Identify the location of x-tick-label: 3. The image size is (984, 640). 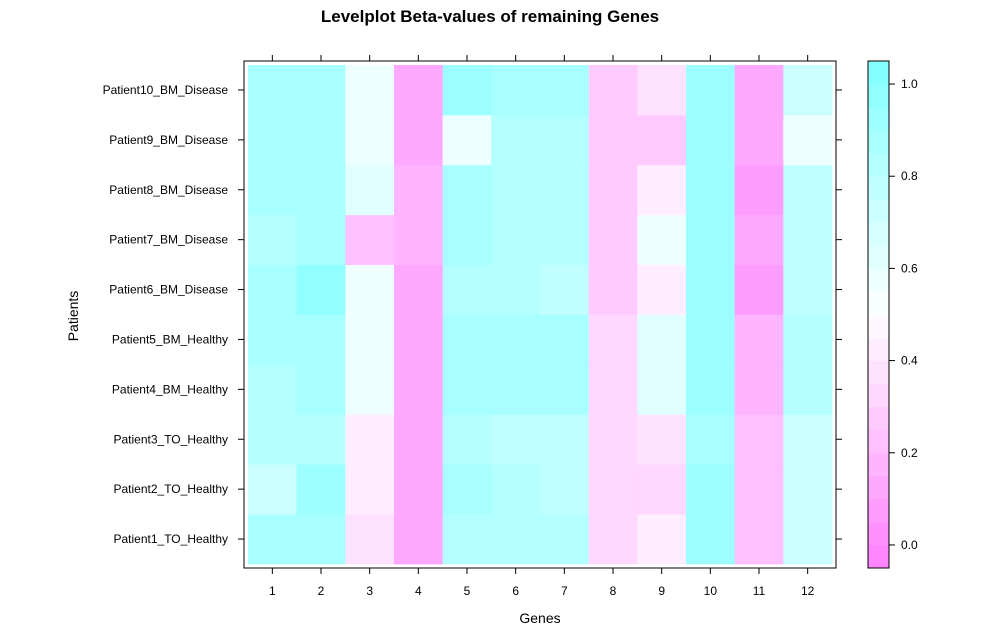
(369, 591).